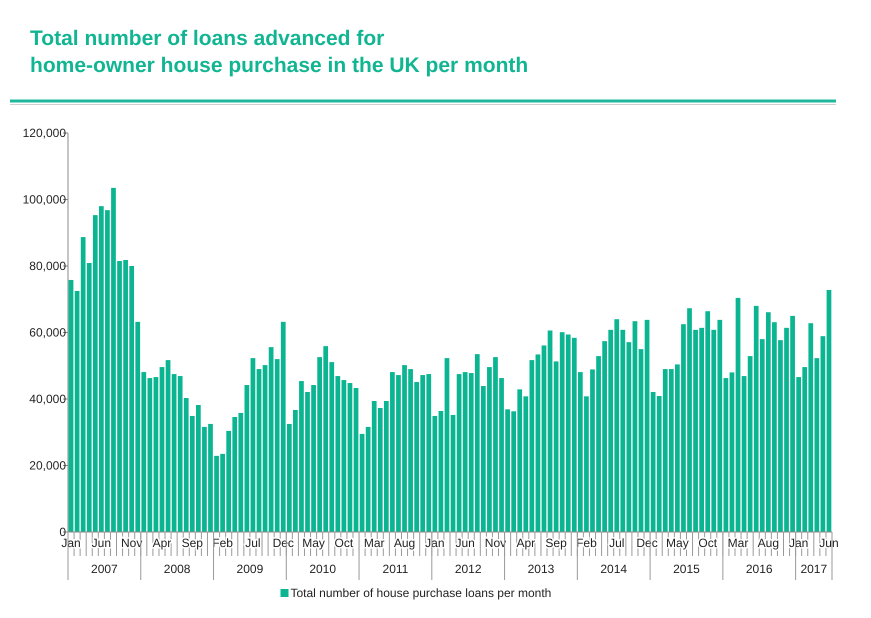 This screenshot has width=871, height=618. Describe the element at coordinates (279, 52) in the screenshot. I see `chart-title: Total number of loans advanced for home-owner house purchase in the UK per month` at that location.